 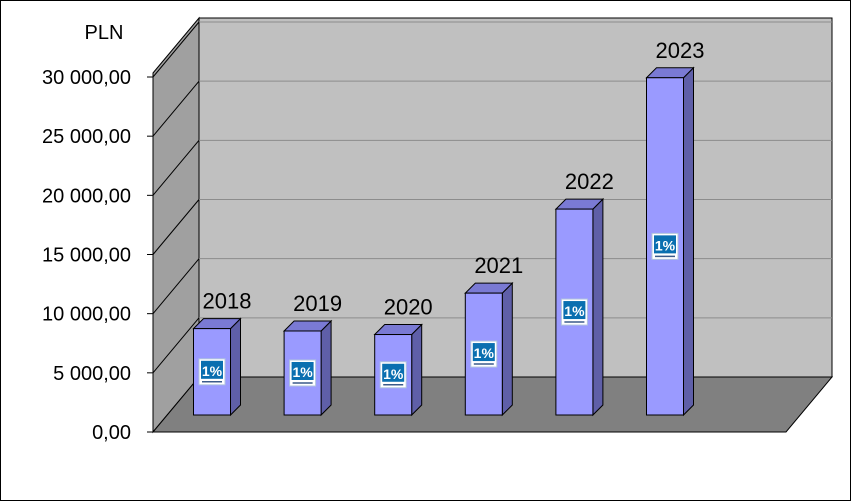 What do you see at coordinates (86, 78) in the screenshot?
I see `y-tick-label: 30 000,00` at bounding box center [86, 78].